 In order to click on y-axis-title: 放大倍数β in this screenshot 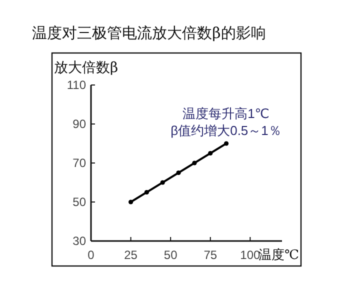, I will do `click(86, 68)`.